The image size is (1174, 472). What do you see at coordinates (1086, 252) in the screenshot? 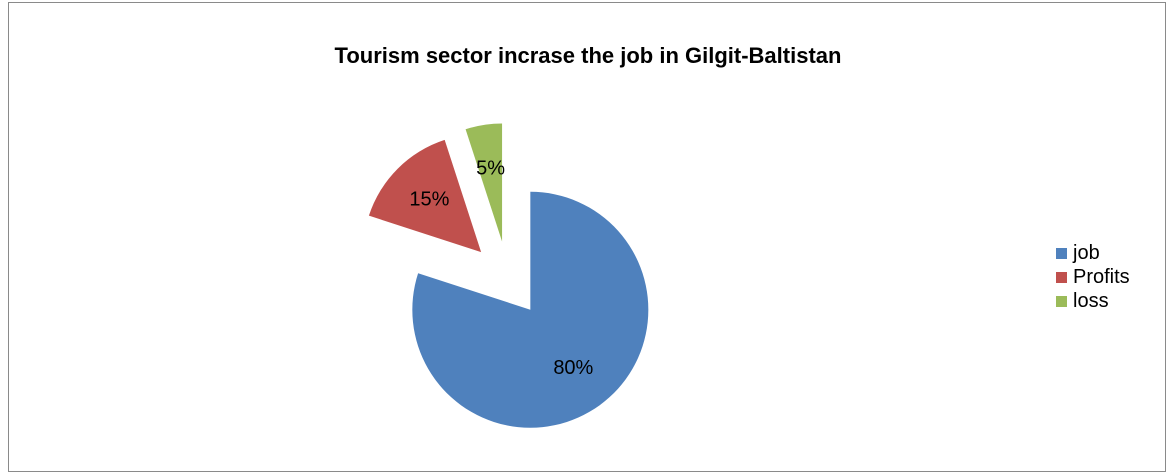
I see `legend-label-job: job` at bounding box center [1086, 252].